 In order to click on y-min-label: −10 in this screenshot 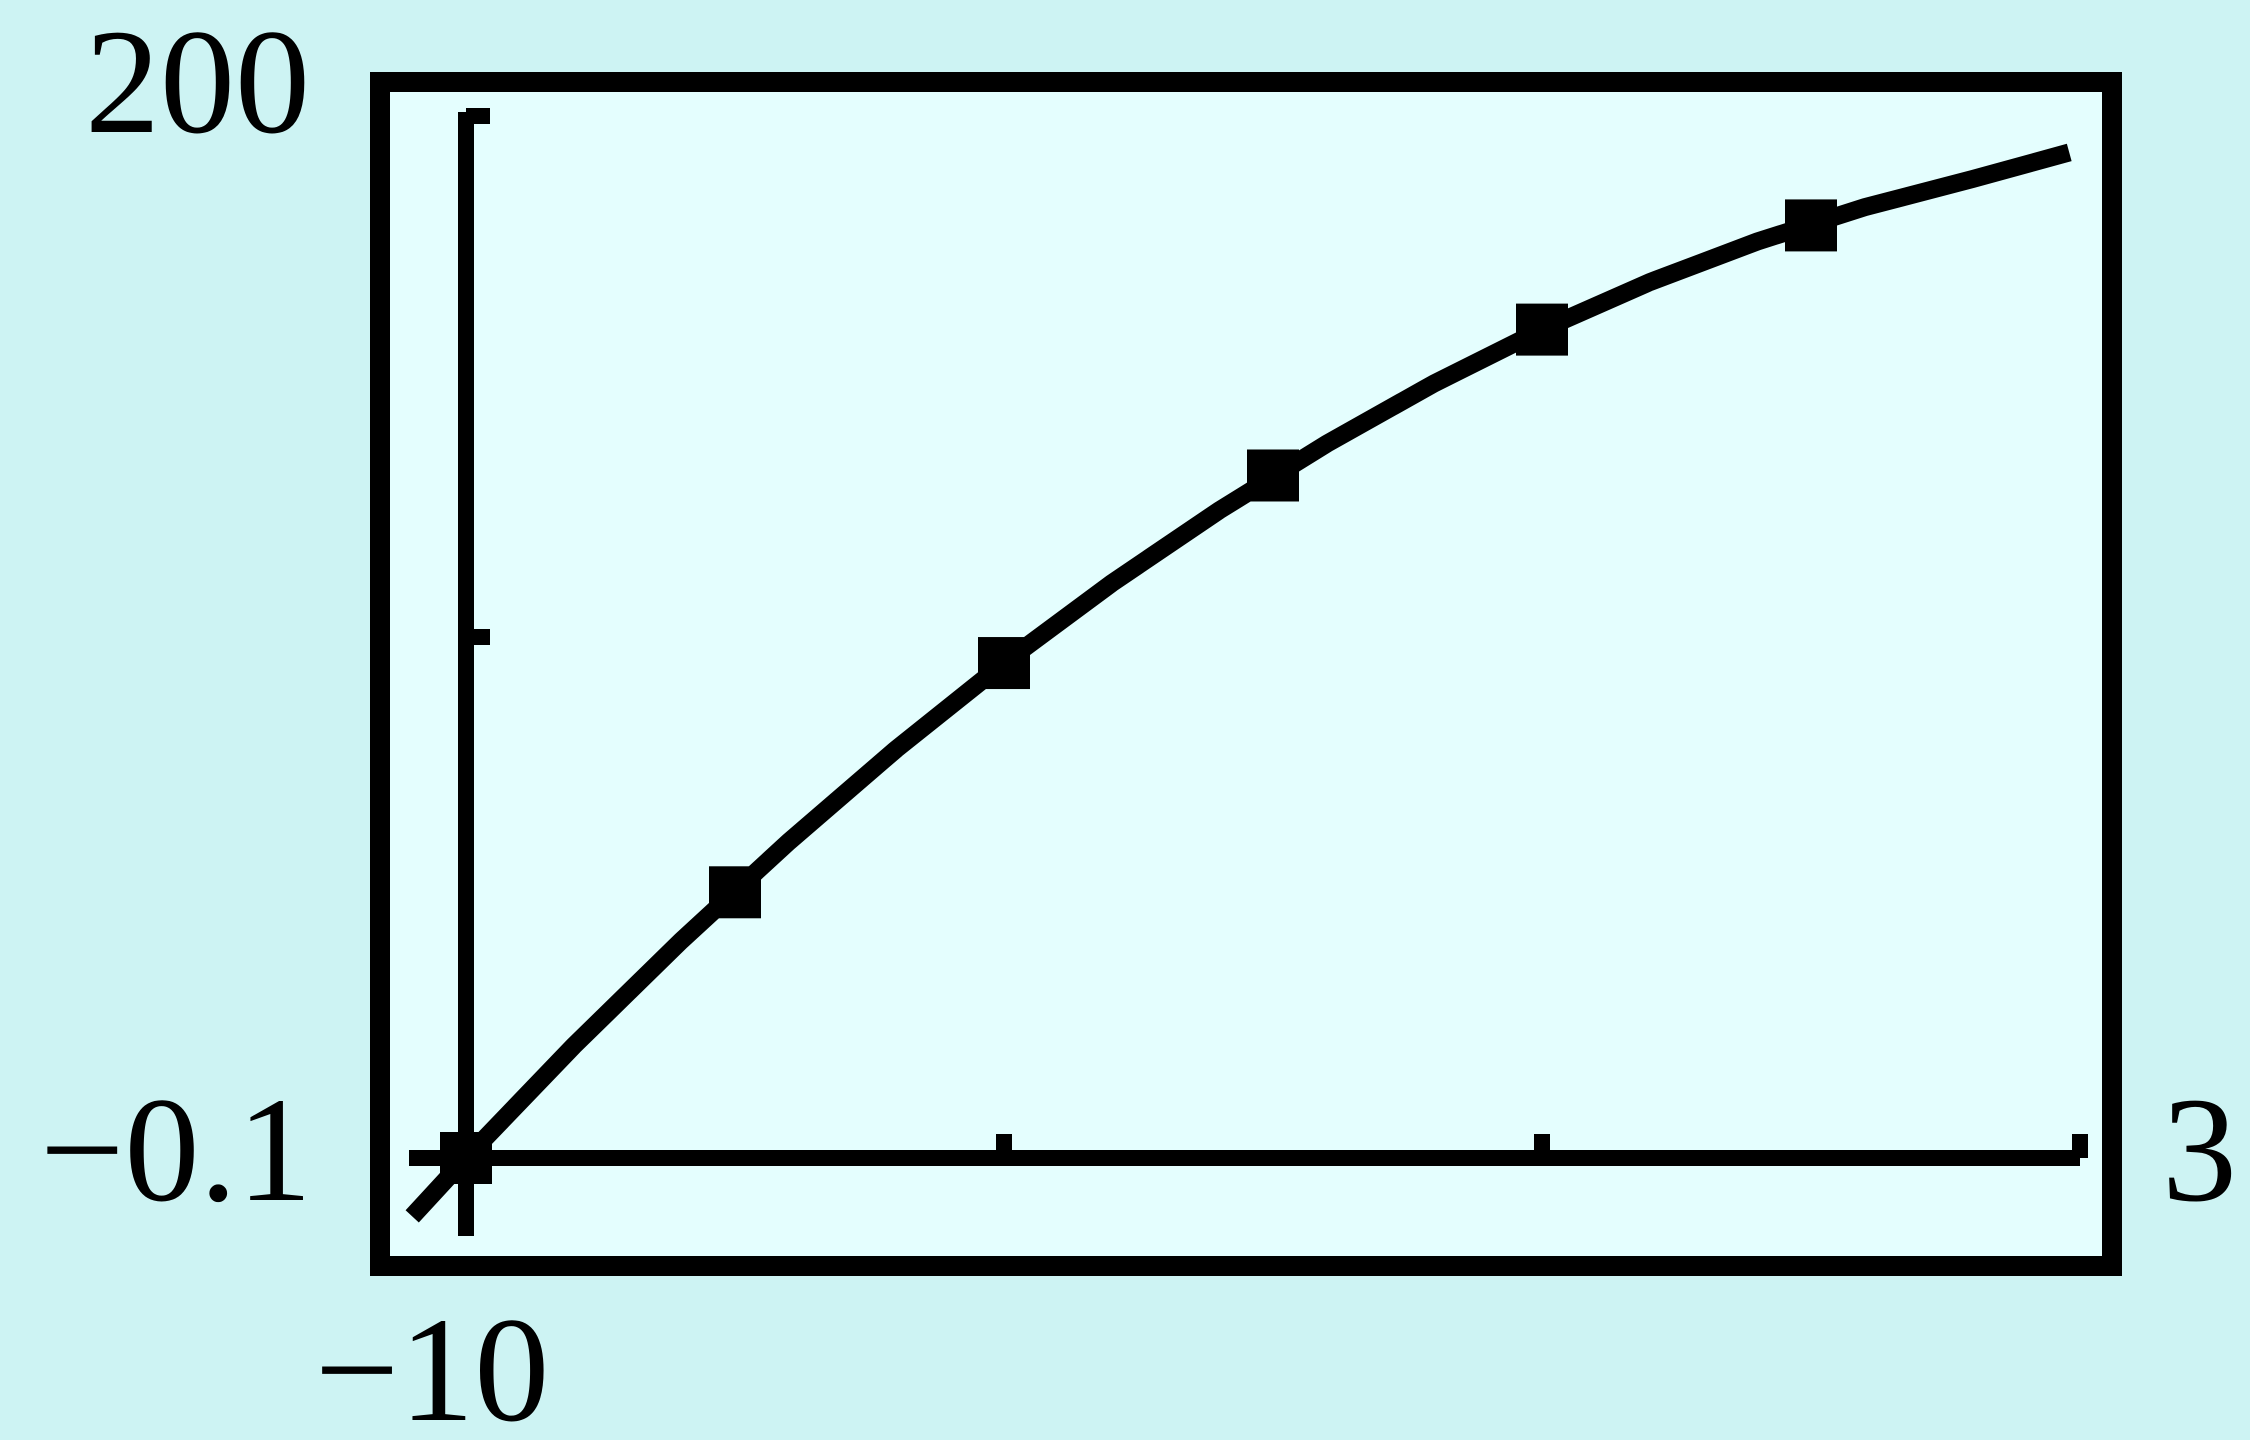, I will do `click(432, 1363)`.